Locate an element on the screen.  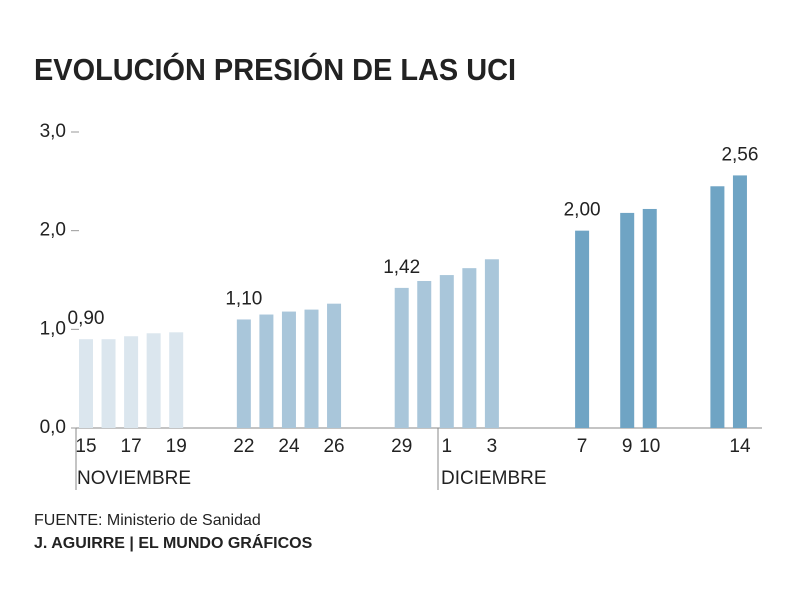
month-label: DICIEMBRE is located at coordinates (494, 478).